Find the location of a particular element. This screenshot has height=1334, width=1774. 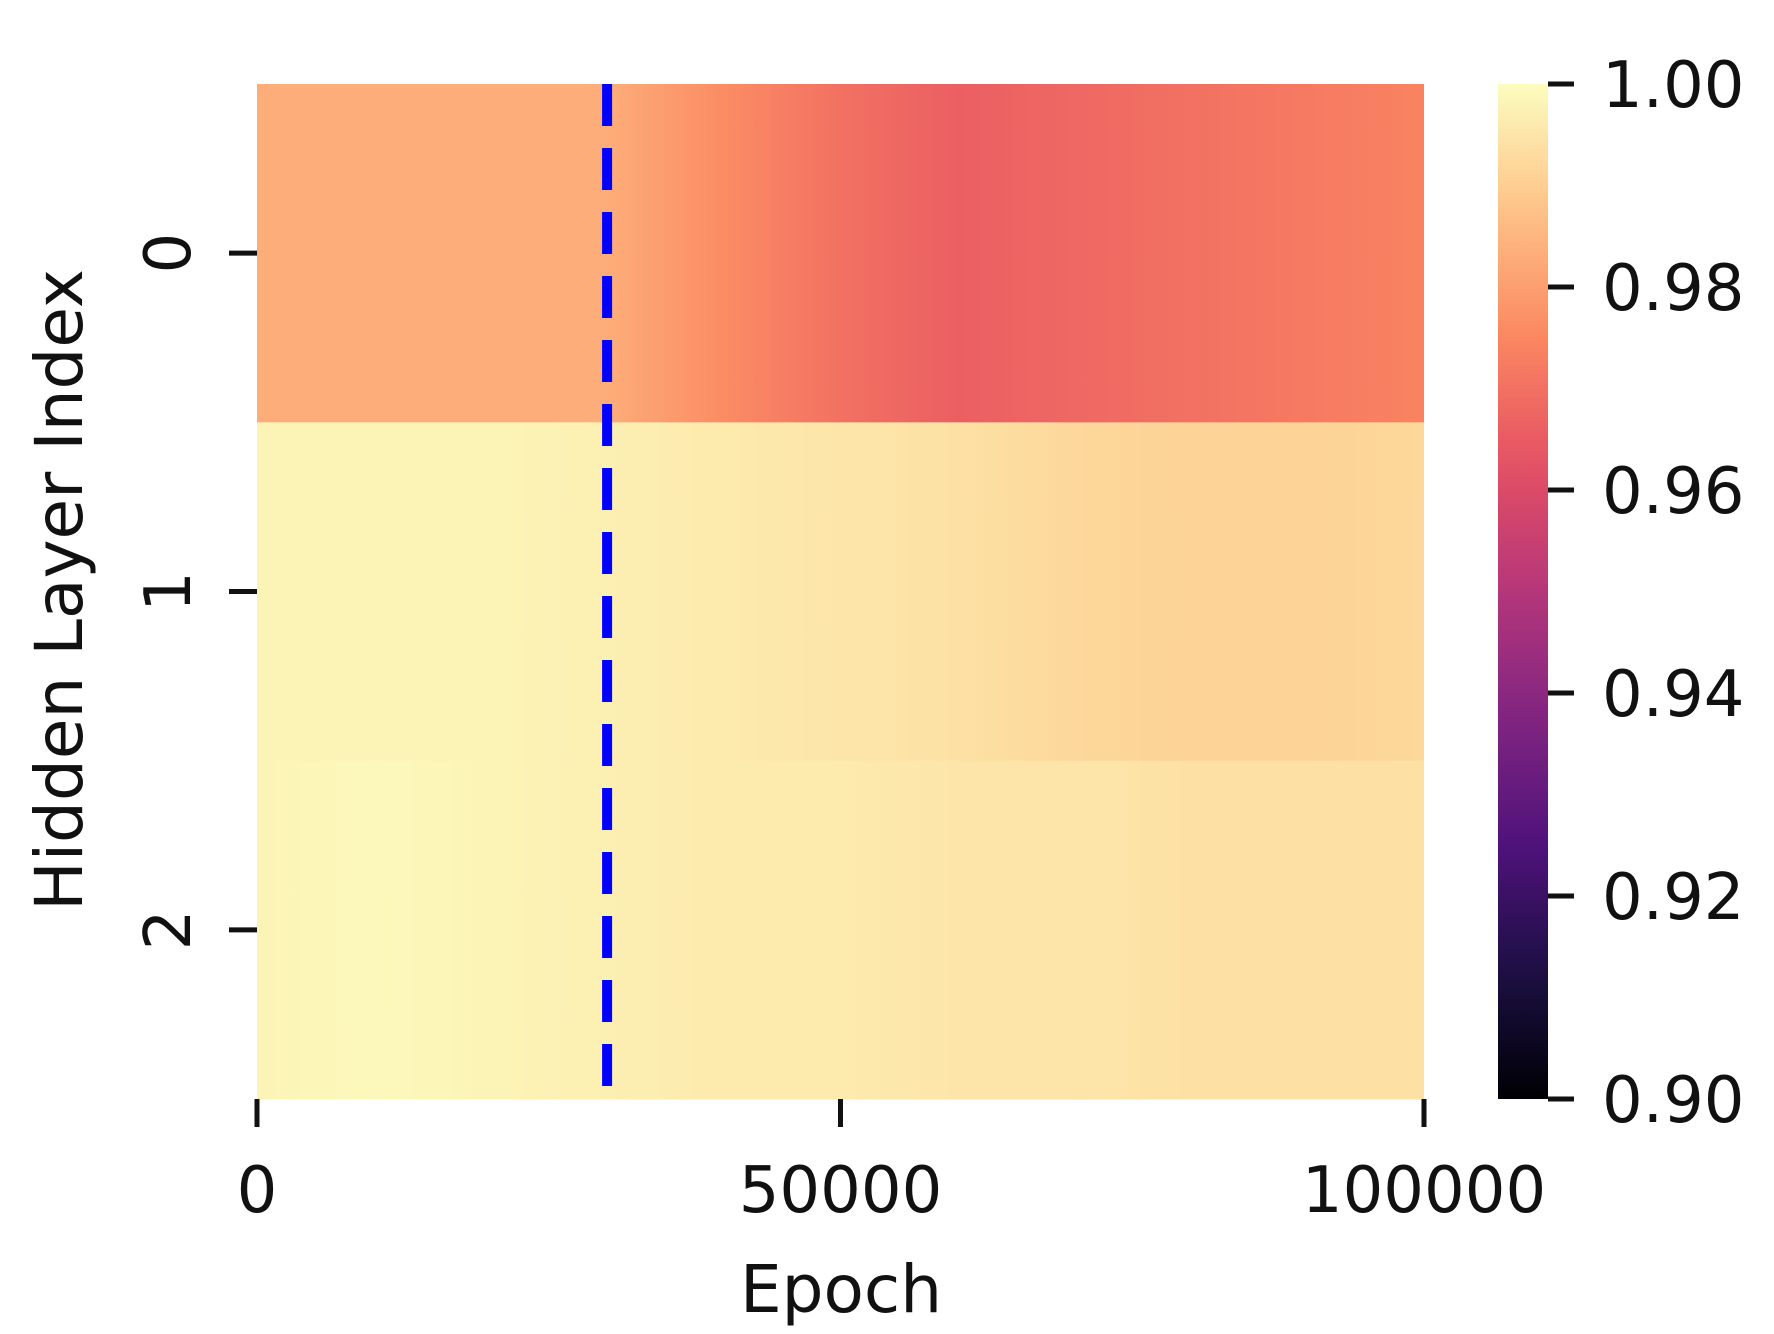

y-axis: 0 1 2 is located at coordinates (194, 591).